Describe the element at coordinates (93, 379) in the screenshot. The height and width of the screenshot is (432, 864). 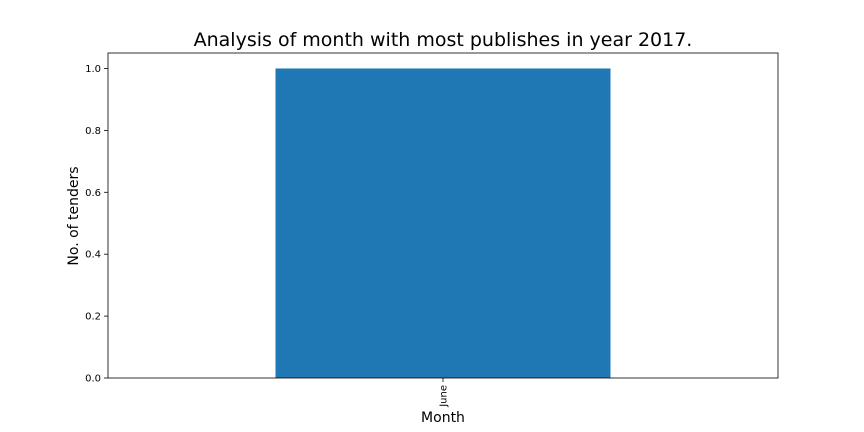
I see `y-tick-label: 0.0` at that location.